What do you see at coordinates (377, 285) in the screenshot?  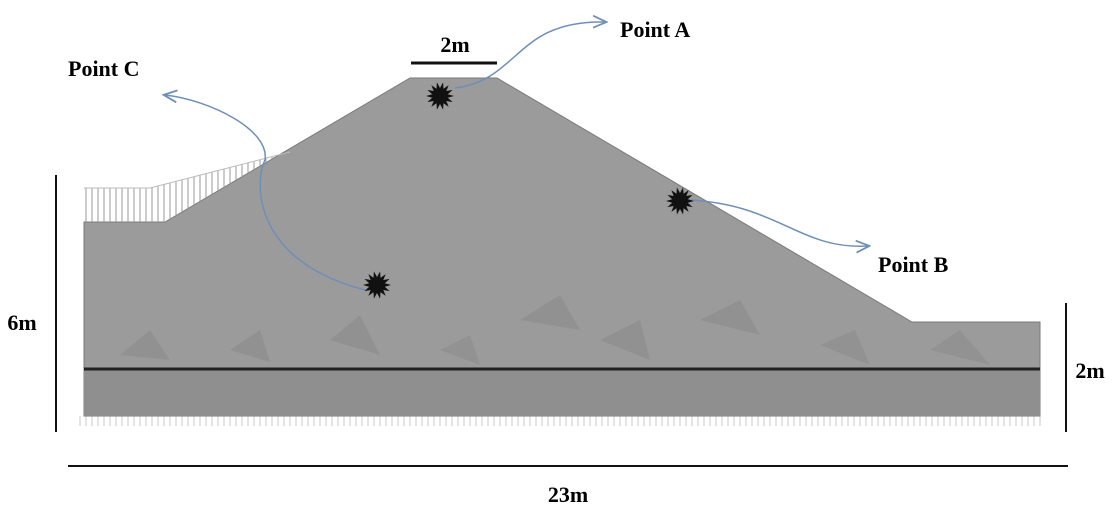 I see `point-c-marker-icon` at bounding box center [377, 285].